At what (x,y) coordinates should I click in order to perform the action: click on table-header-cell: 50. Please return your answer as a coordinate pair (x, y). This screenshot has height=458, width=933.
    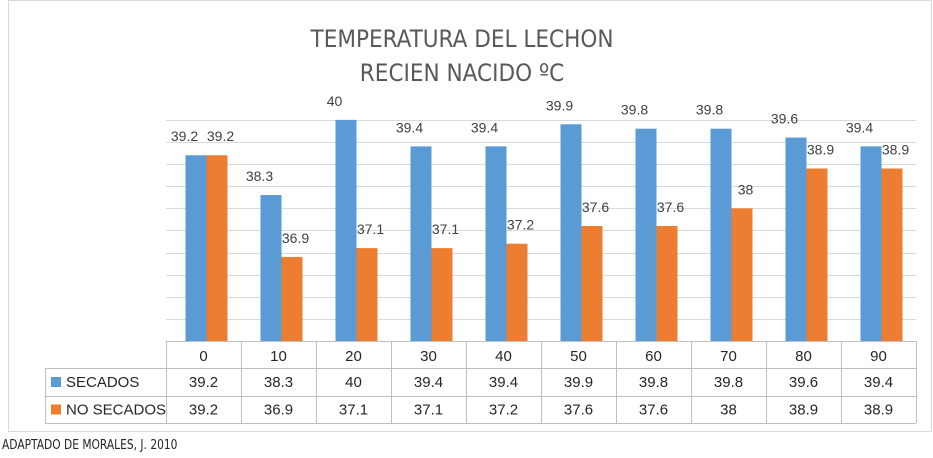
    Looking at the image, I should click on (578, 356).